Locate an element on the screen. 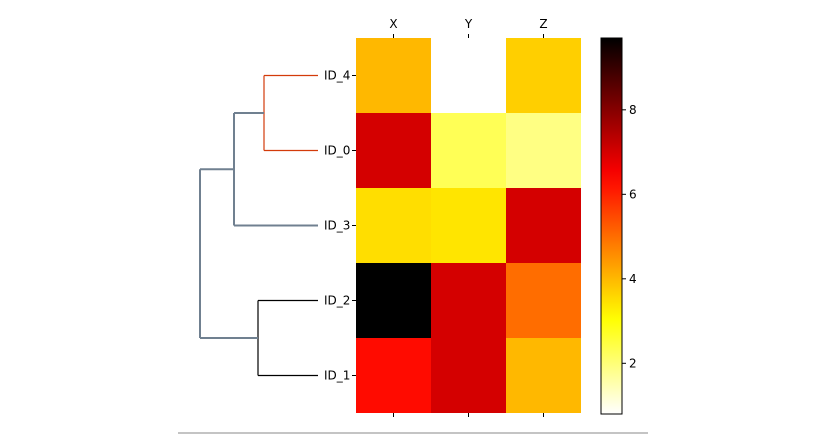 The height and width of the screenshot is (435, 825). colorbar-gradient is located at coordinates (611, 226).